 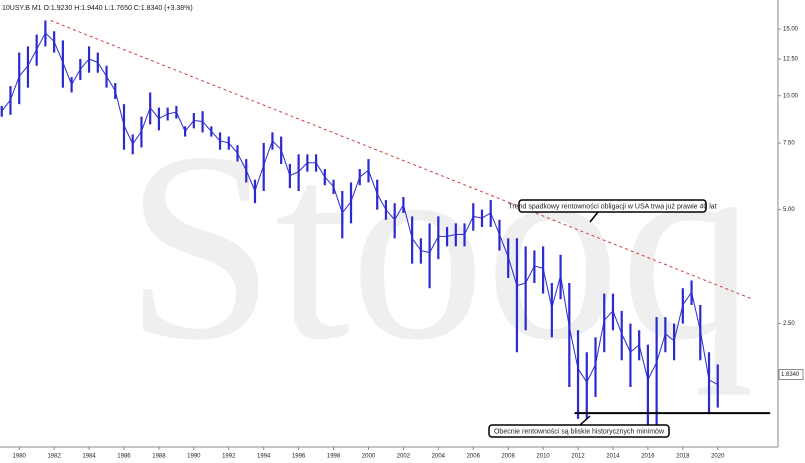 What do you see at coordinates (404, 457) in the screenshot?
I see `x-tick-label: 2002` at bounding box center [404, 457].